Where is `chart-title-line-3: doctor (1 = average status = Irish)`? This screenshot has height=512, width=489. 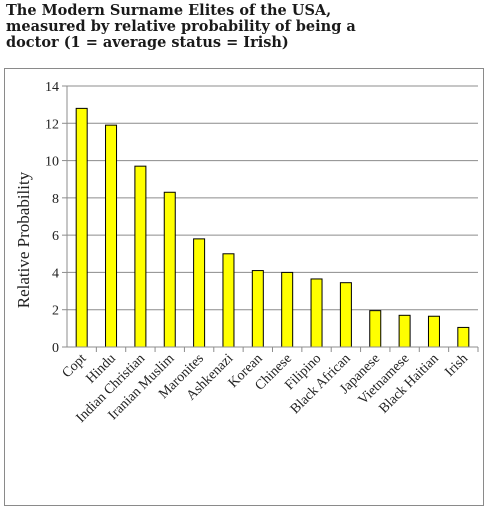 chart-title-line-3: doctor (1 = average status = Irish) is located at coordinates (147, 42).